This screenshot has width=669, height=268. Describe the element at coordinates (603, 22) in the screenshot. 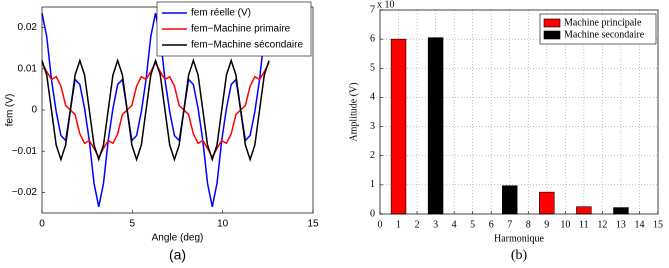

I see `legend-label: Machine principale` at that location.